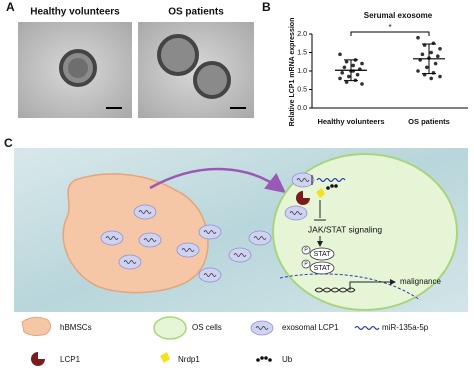 The height and width of the screenshot is (380, 474). Describe the element at coordinates (429, 121) in the screenshot. I see `x-tick-label: OS patients` at that location.